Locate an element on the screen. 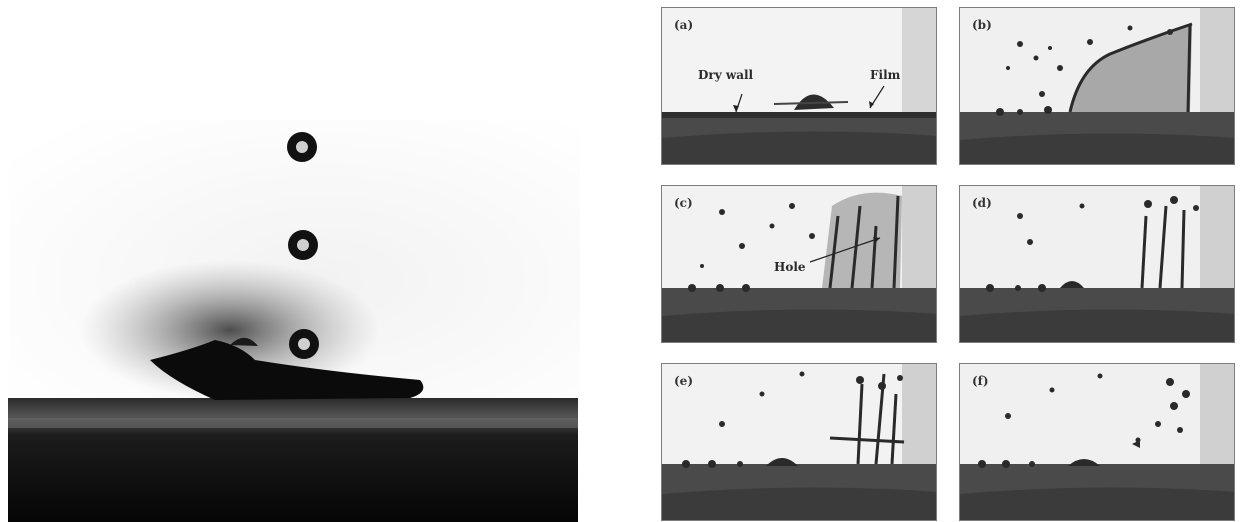 This screenshot has height=522, width=1242. splash-crown is located at coordinates (287, 370).